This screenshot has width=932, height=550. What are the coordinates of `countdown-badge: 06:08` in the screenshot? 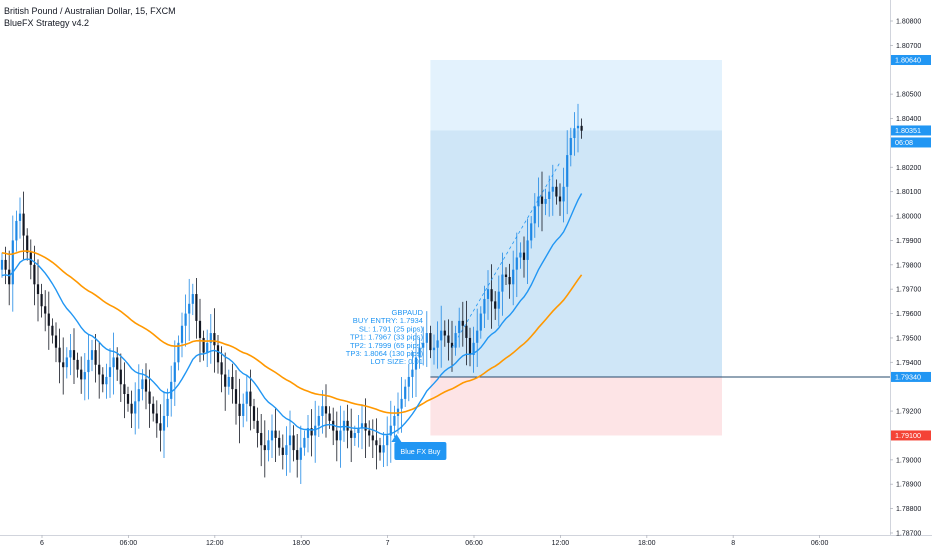 It's located at (911, 142).